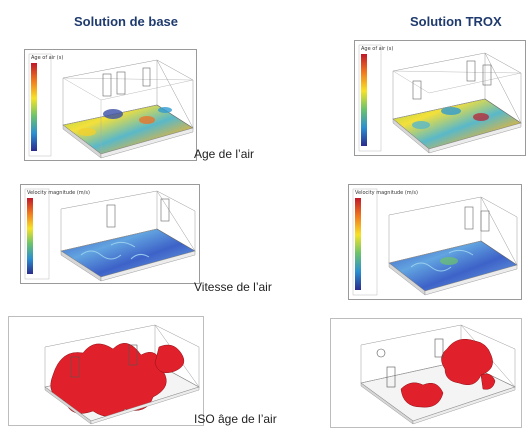 This screenshot has width=532, height=430. Describe the element at coordinates (377, 49) in the screenshot. I see `age-trox-legend-title: Age of air (s)` at that location.